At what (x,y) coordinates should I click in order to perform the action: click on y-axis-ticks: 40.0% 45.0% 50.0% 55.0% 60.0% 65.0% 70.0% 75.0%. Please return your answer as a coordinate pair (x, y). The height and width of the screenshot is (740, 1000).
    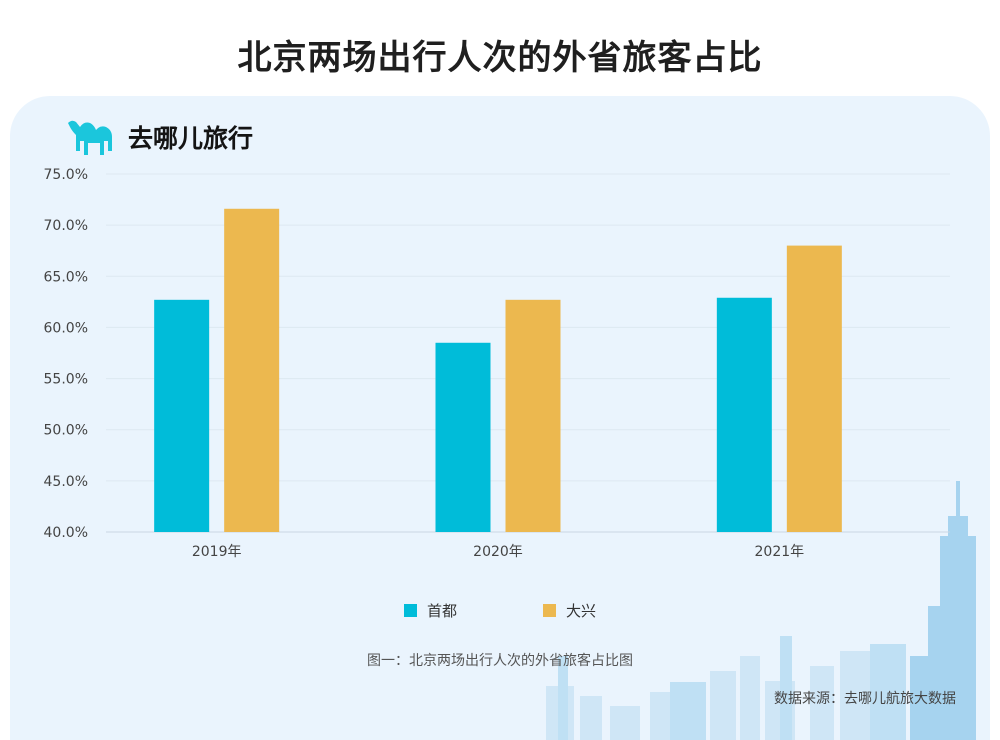
    Looking at the image, I should click on (66, 354).